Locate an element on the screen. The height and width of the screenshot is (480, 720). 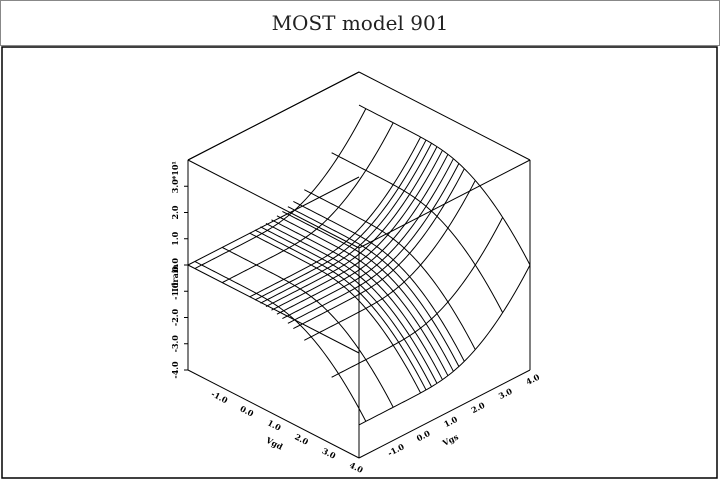
vgs-tick-label: 4.0 is located at coordinates (532, 379).